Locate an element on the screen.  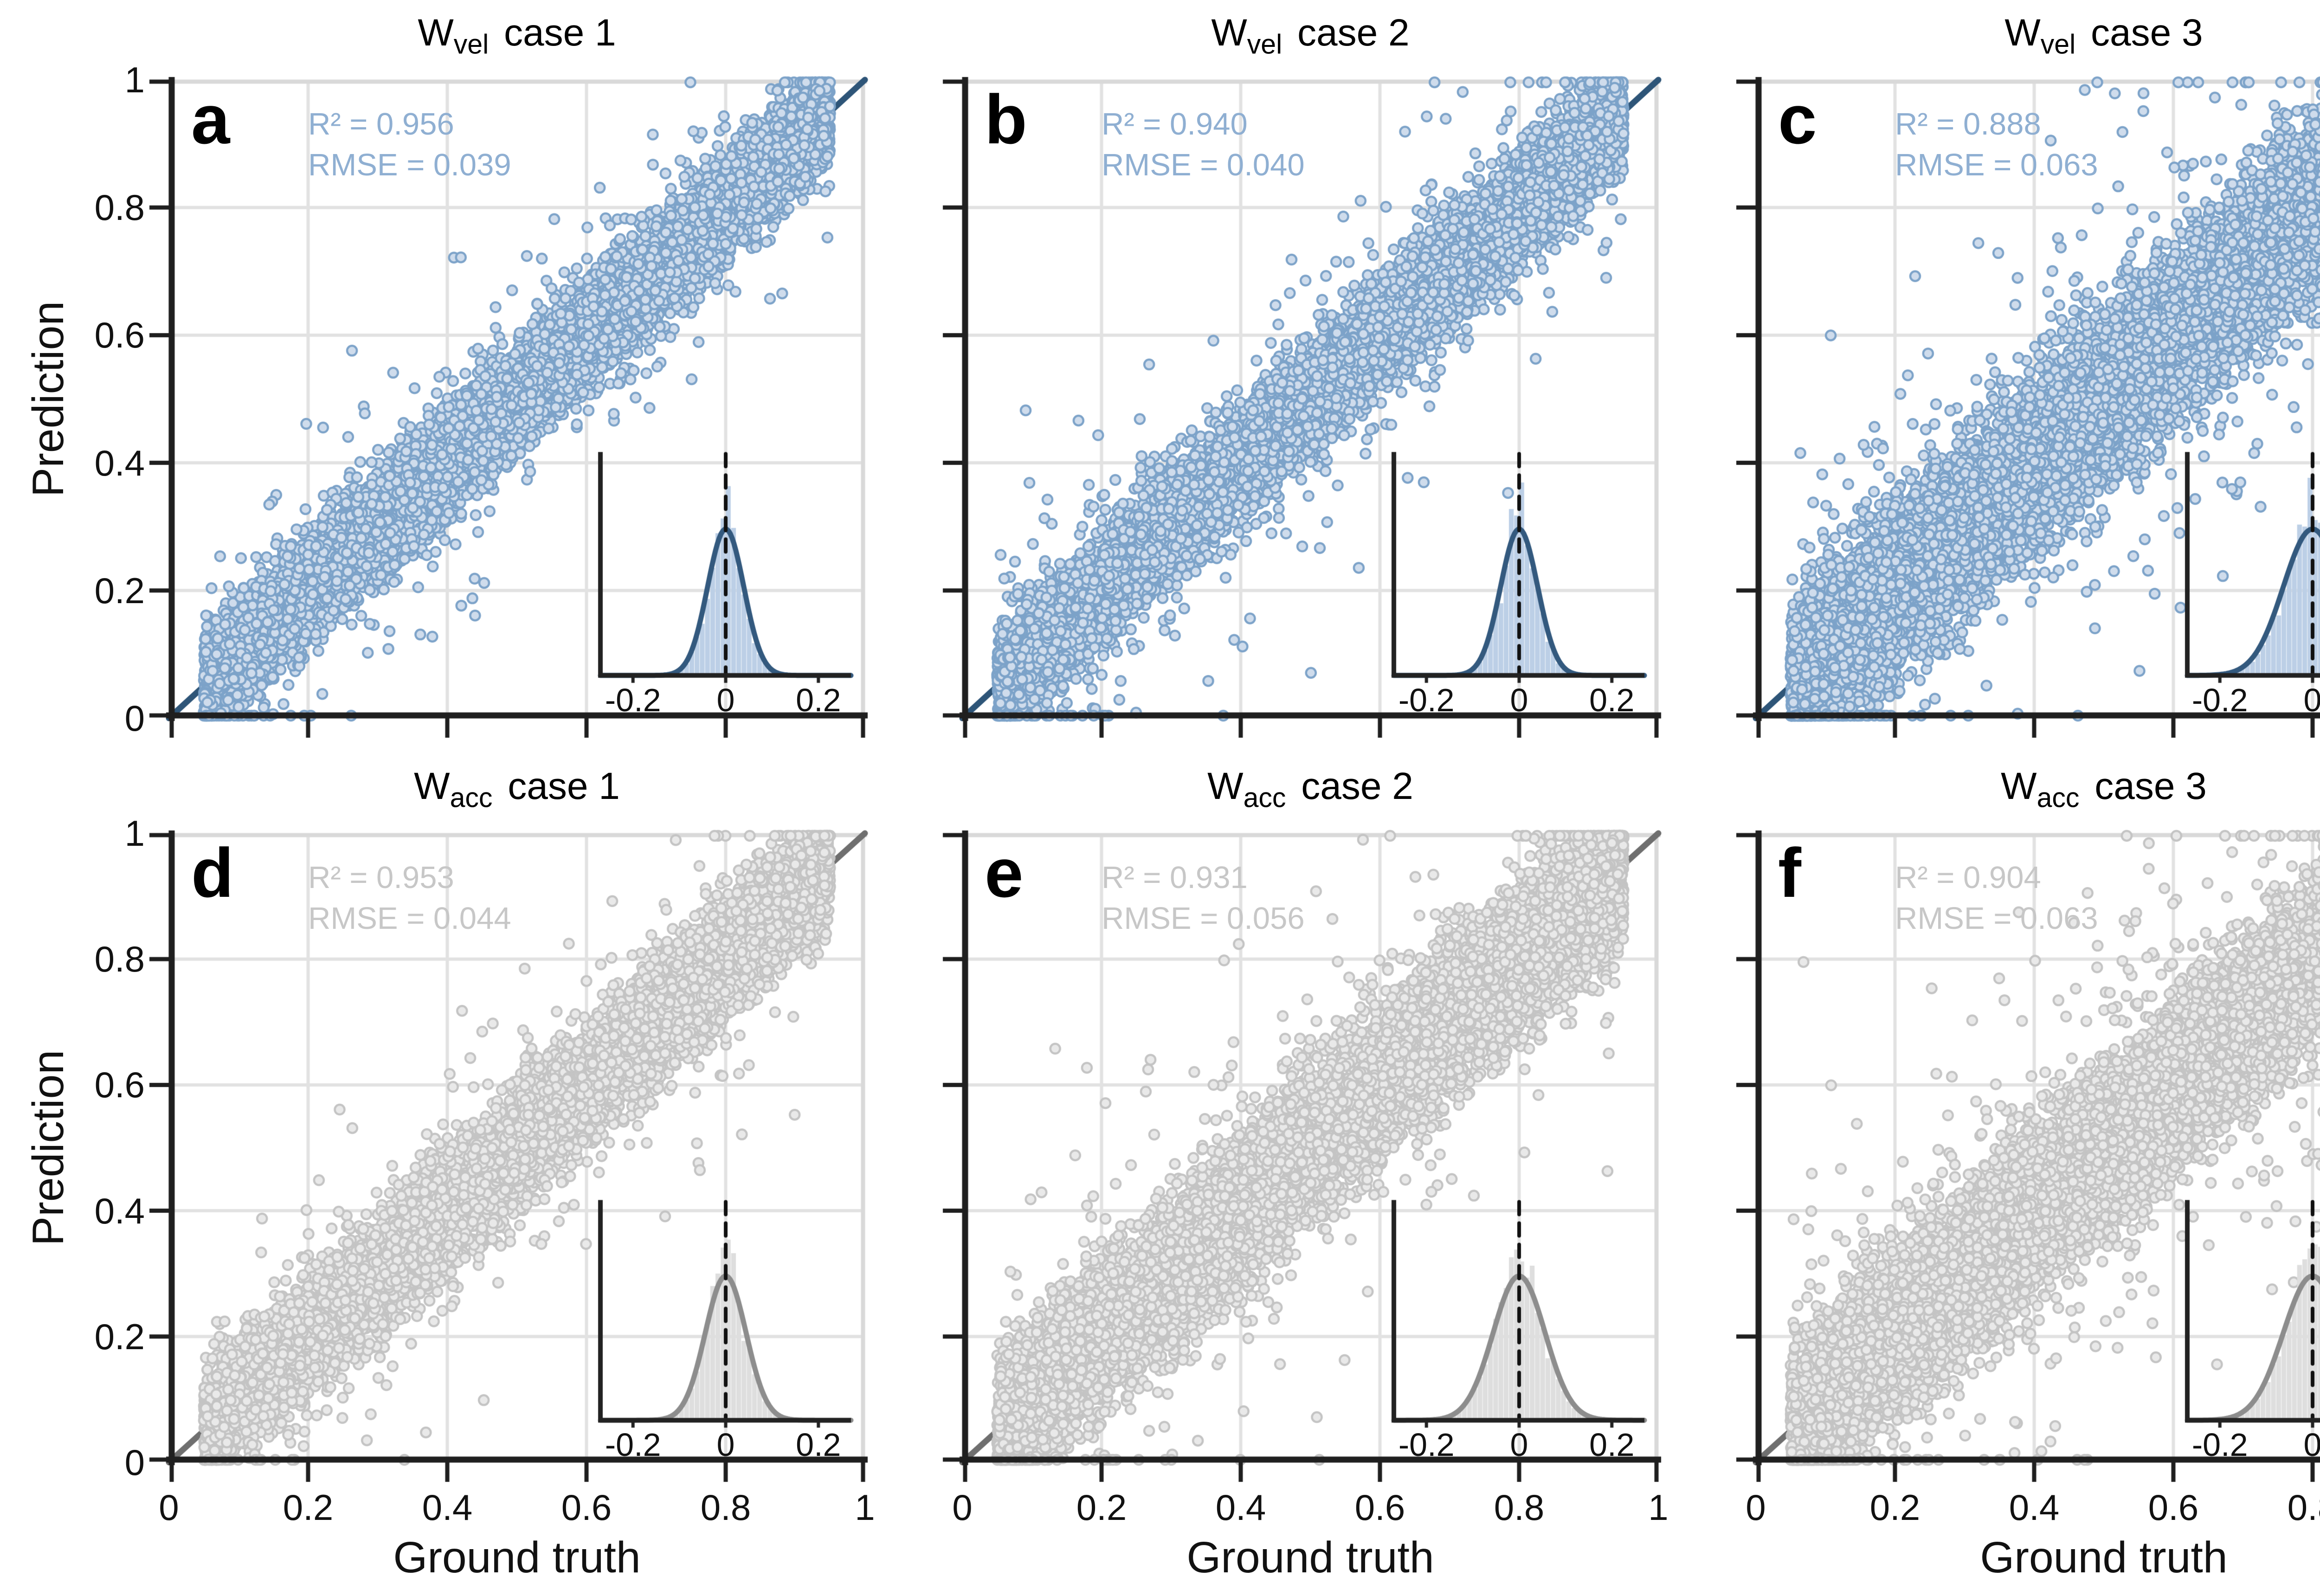
stats-r2: R² = 0.888 is located at coordinates (1968, 125).